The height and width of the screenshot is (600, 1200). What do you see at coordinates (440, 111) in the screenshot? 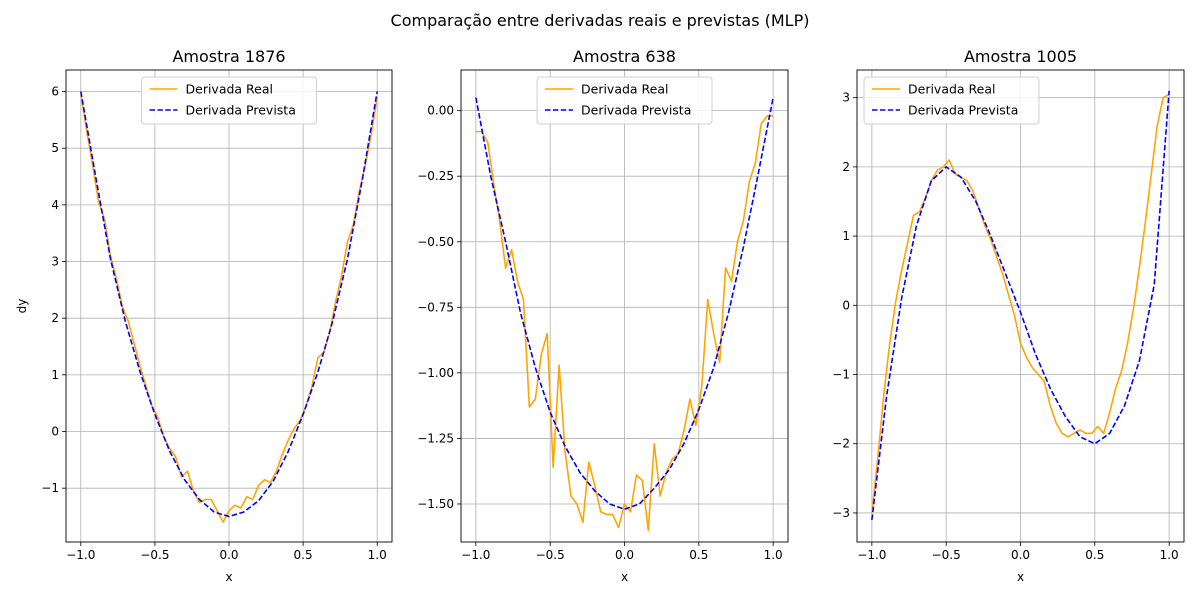
I see `y-tick-label: 0.00` at bounding box center [440, 111].